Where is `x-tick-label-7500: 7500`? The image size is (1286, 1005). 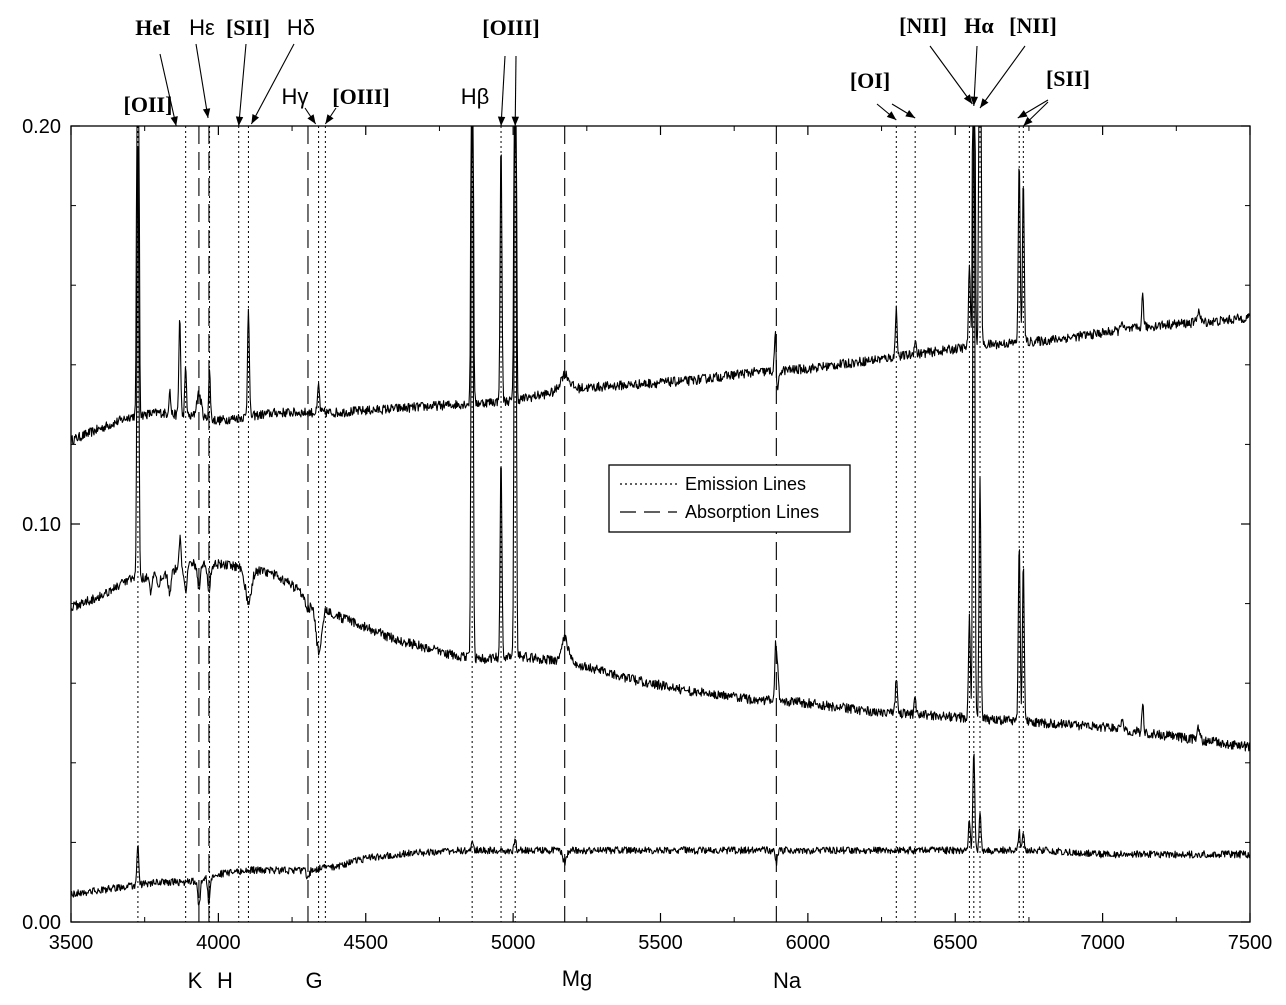 x-tick-label-7500: 7500 is located at coordinates (1250, 943).